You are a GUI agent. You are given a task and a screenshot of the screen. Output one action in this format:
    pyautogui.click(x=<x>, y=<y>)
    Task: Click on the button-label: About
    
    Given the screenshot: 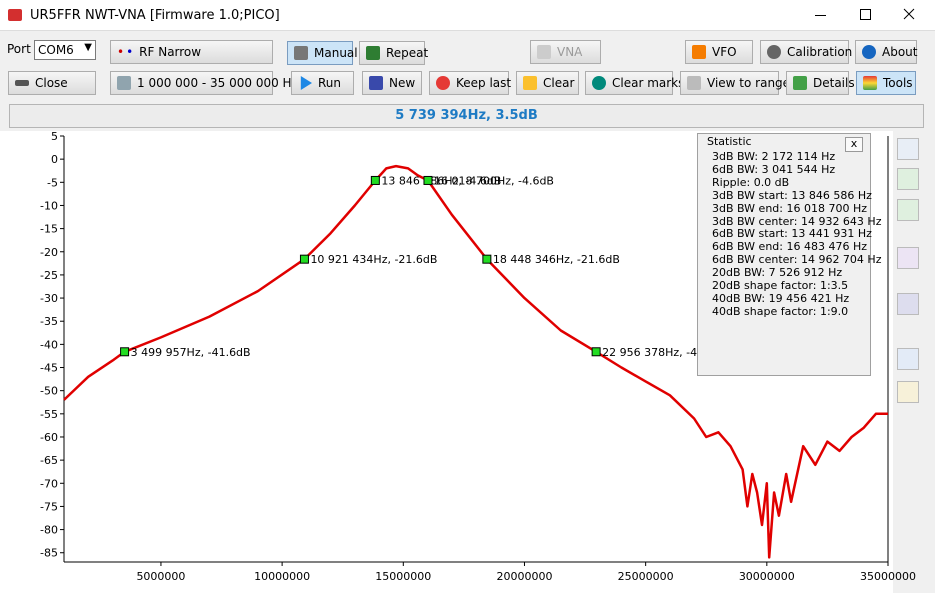 What is the action you would take?
    pyautogui.click(x=900, y=52)
    